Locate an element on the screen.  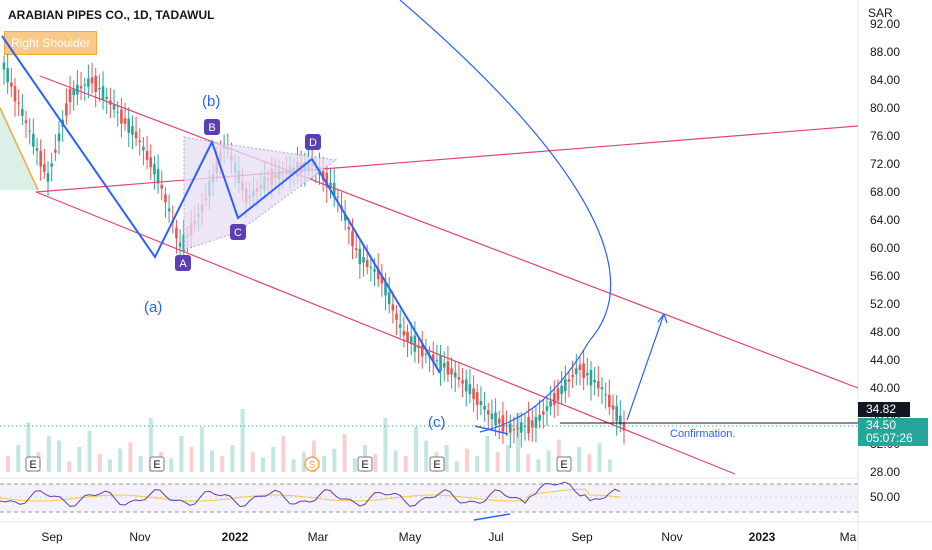
split-marker-label: S is located at coordinates (312, 465).